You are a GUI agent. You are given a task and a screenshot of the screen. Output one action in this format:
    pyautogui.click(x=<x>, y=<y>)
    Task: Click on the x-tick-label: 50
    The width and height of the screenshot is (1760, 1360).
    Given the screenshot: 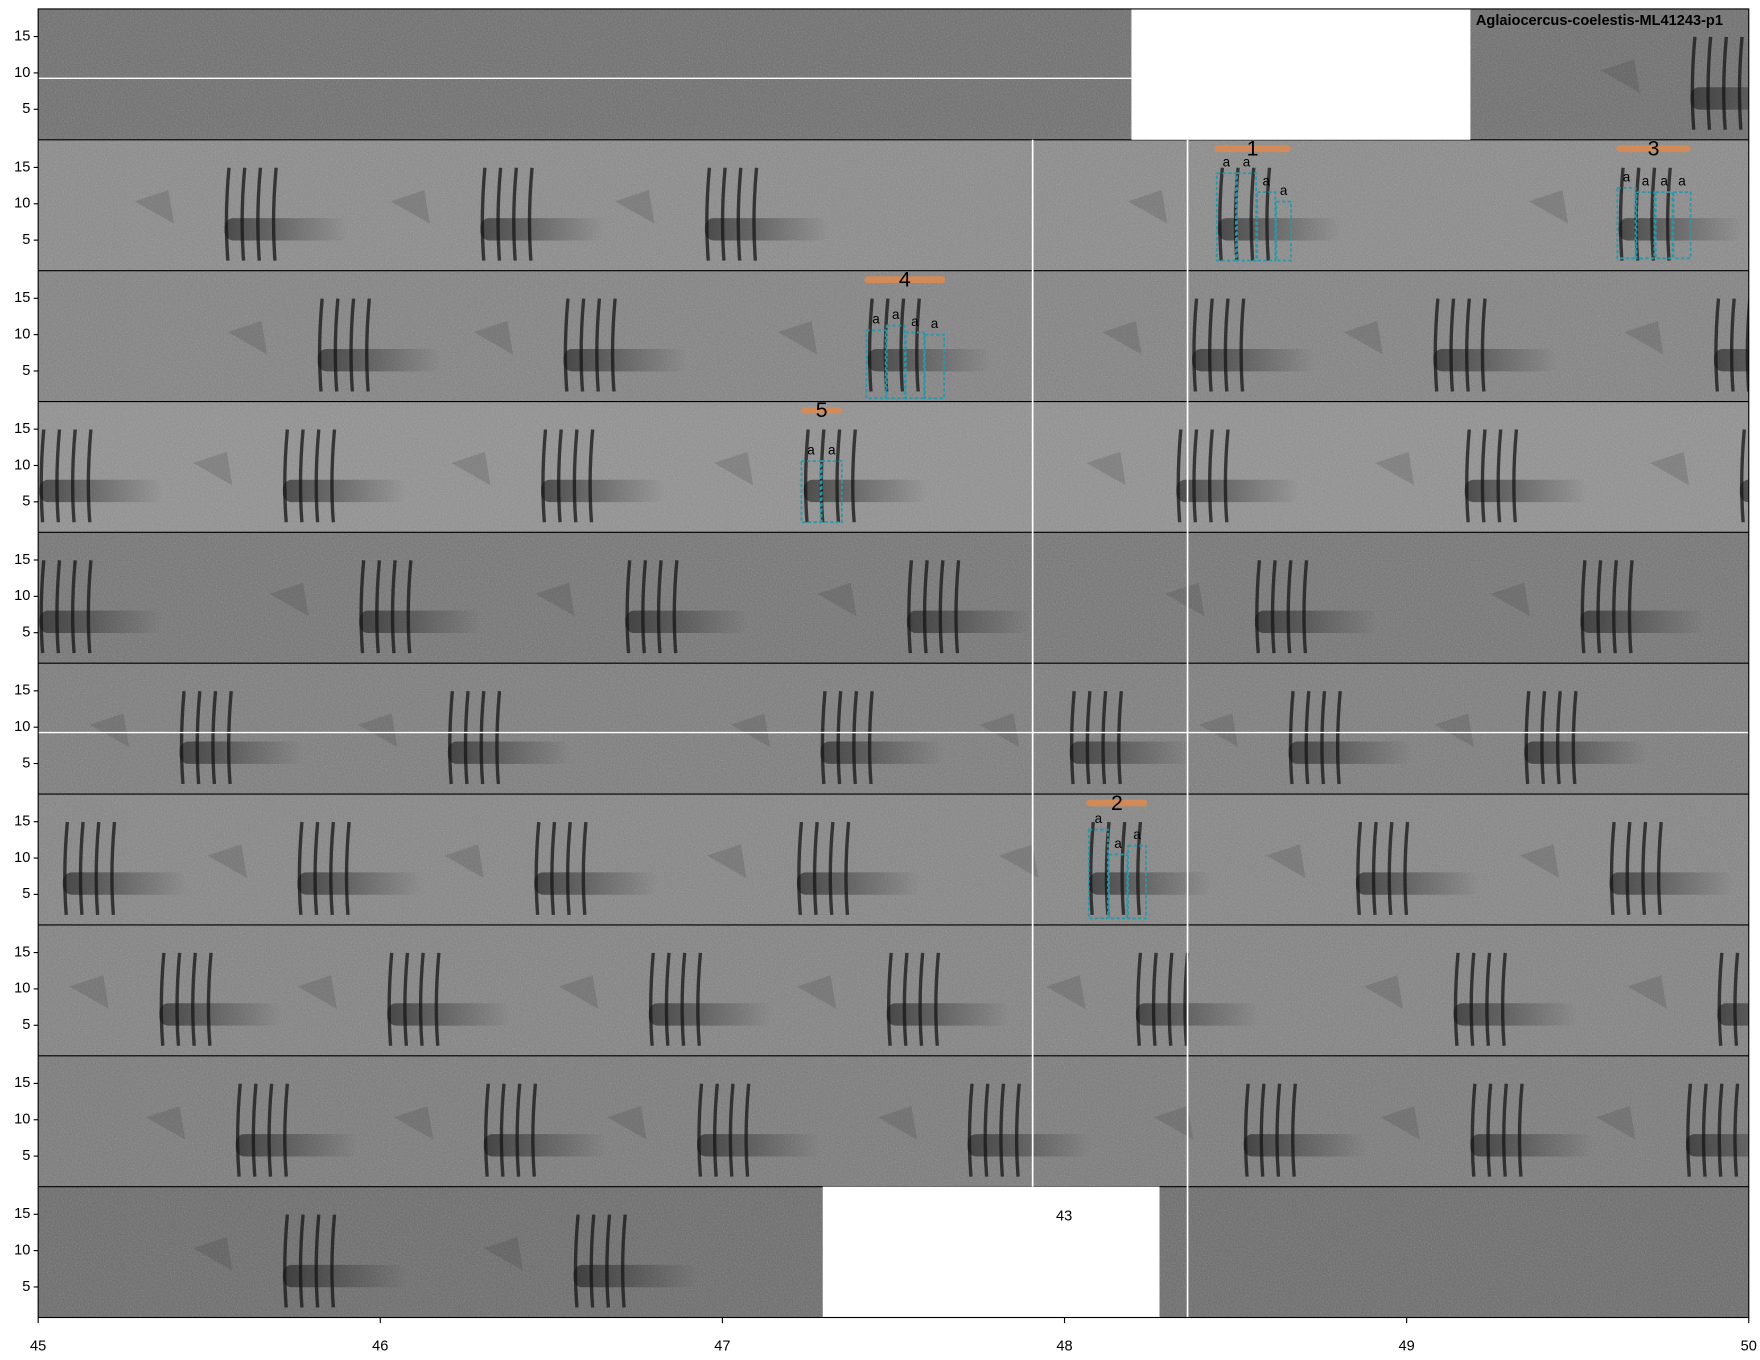 What is the action you would take?
    pyautogui.click(x=1749, y=1346)
    